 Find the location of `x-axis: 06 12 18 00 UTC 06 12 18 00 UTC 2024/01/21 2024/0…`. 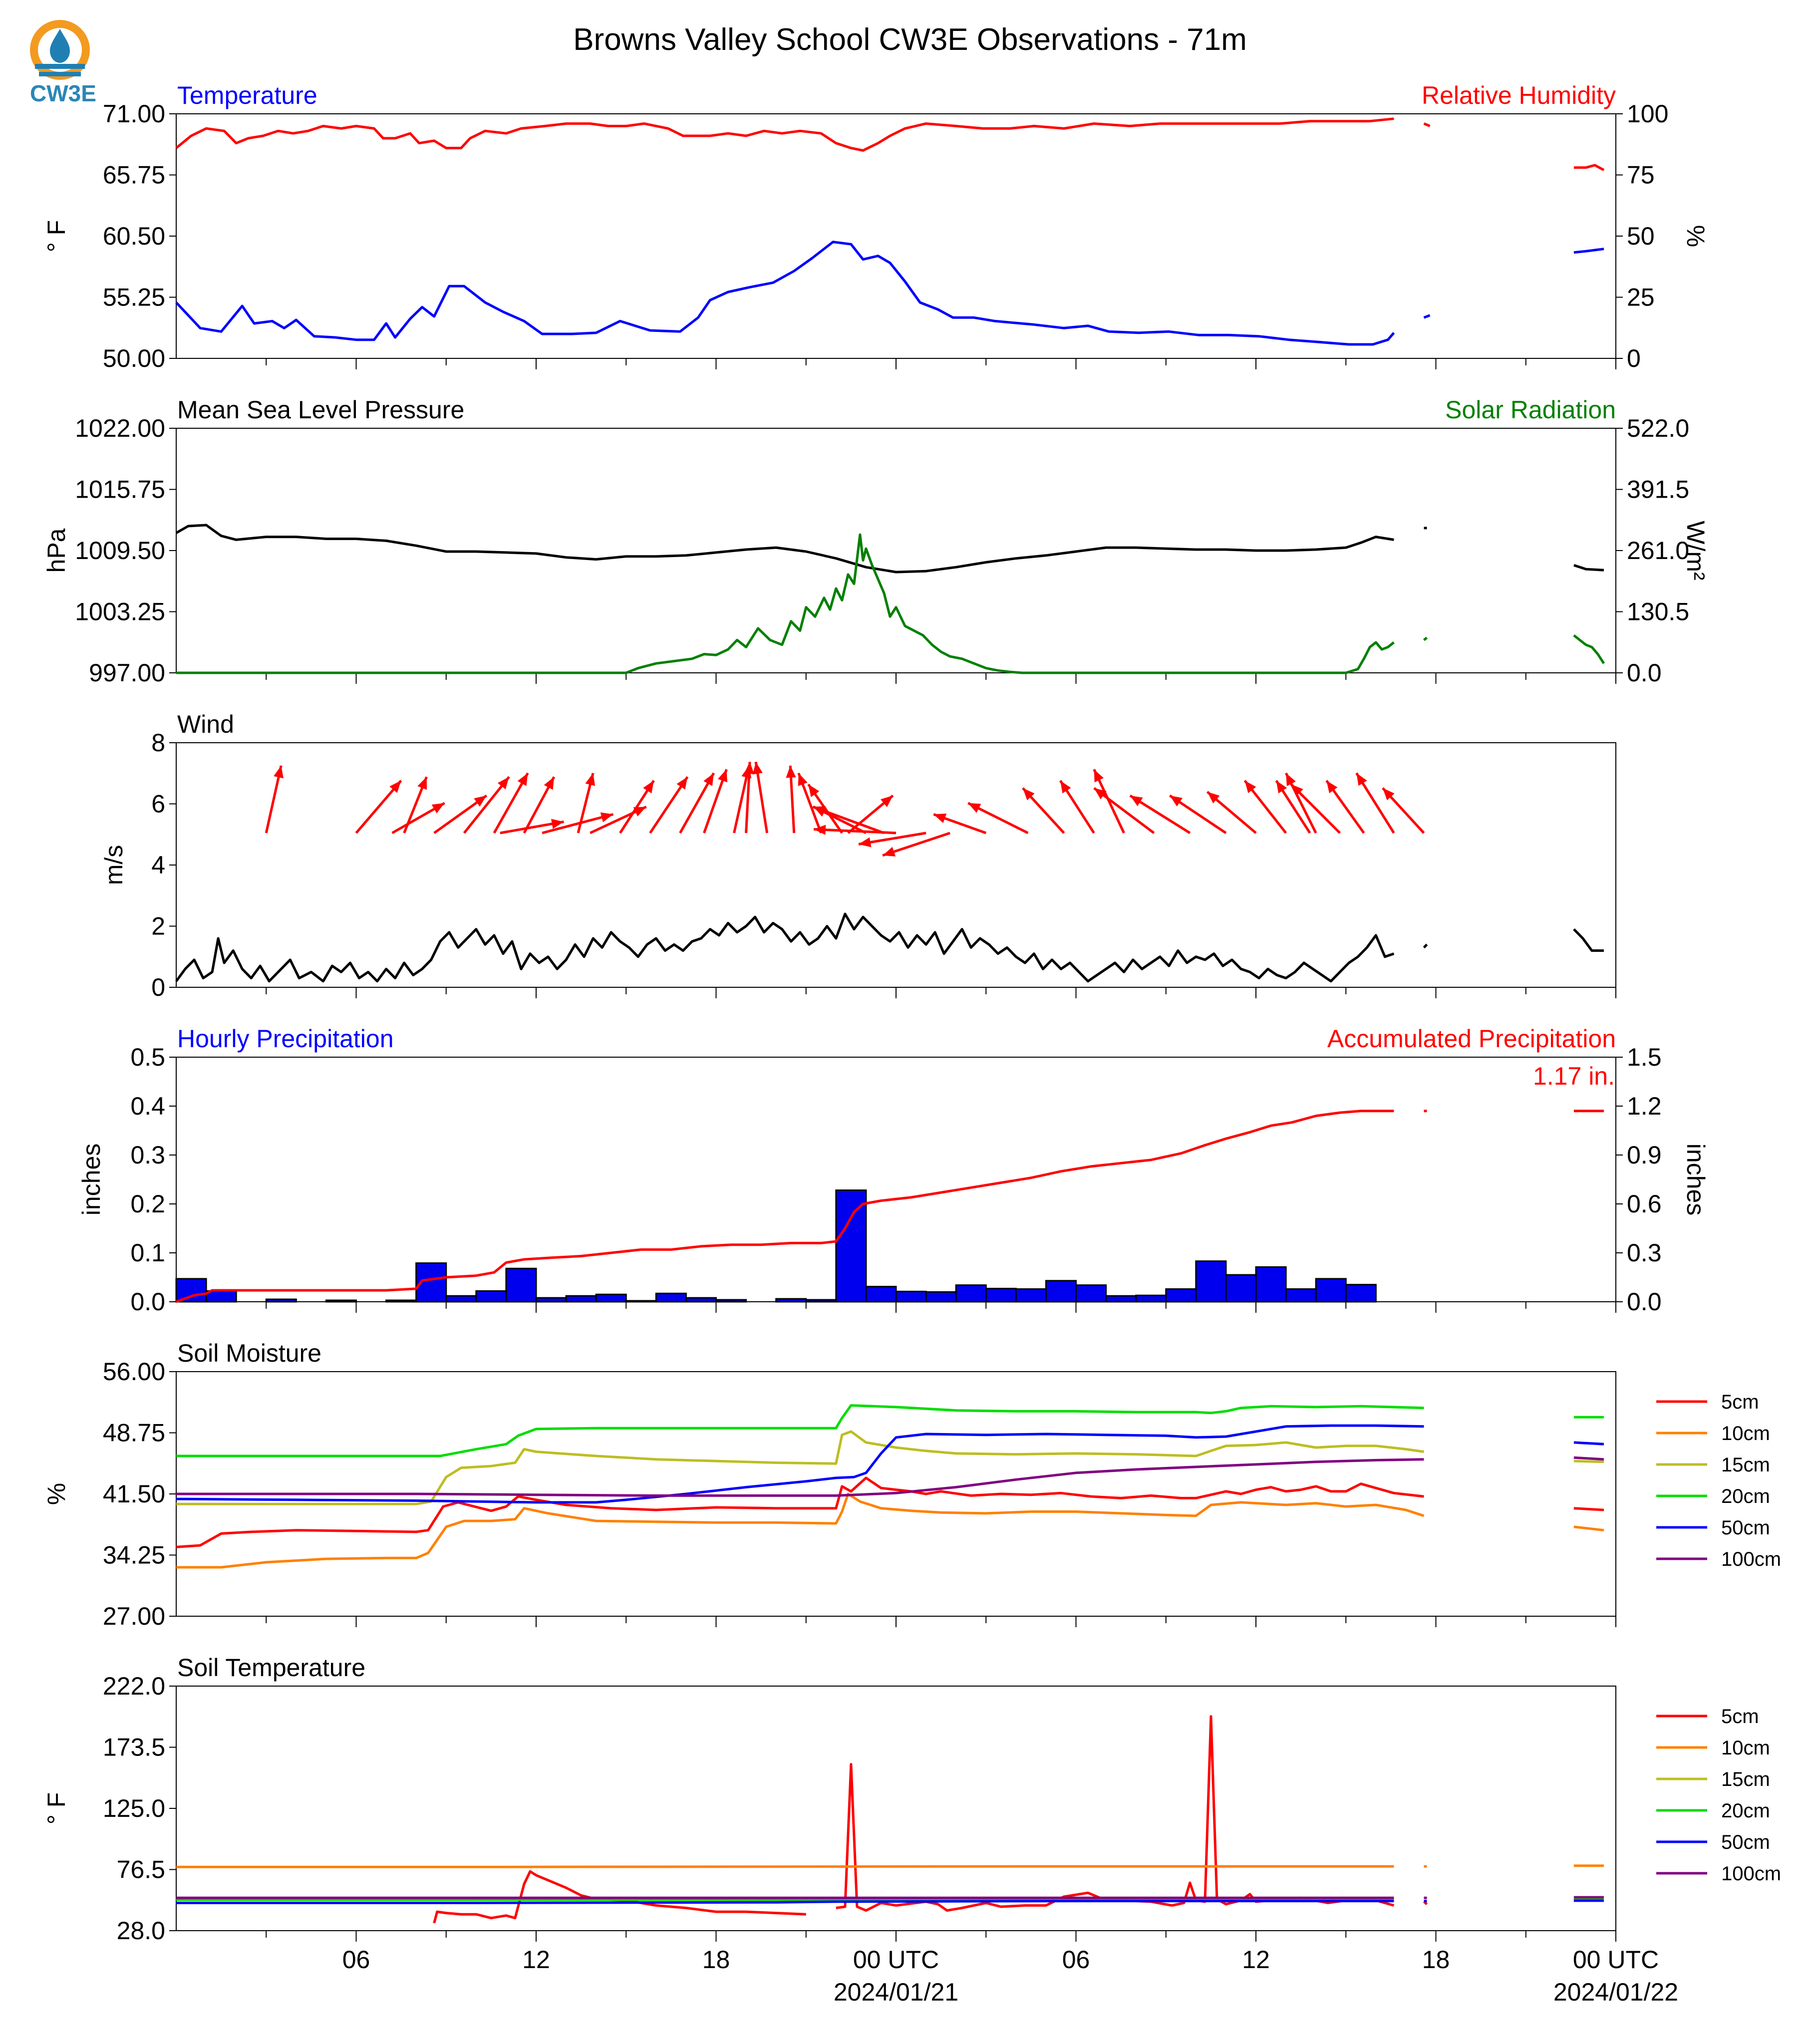

x-axis: 06 12 18 00 UTC 06 12 18 00 UTC 2024/01/21 2024/0… is located at coordinates (1010, 1976).